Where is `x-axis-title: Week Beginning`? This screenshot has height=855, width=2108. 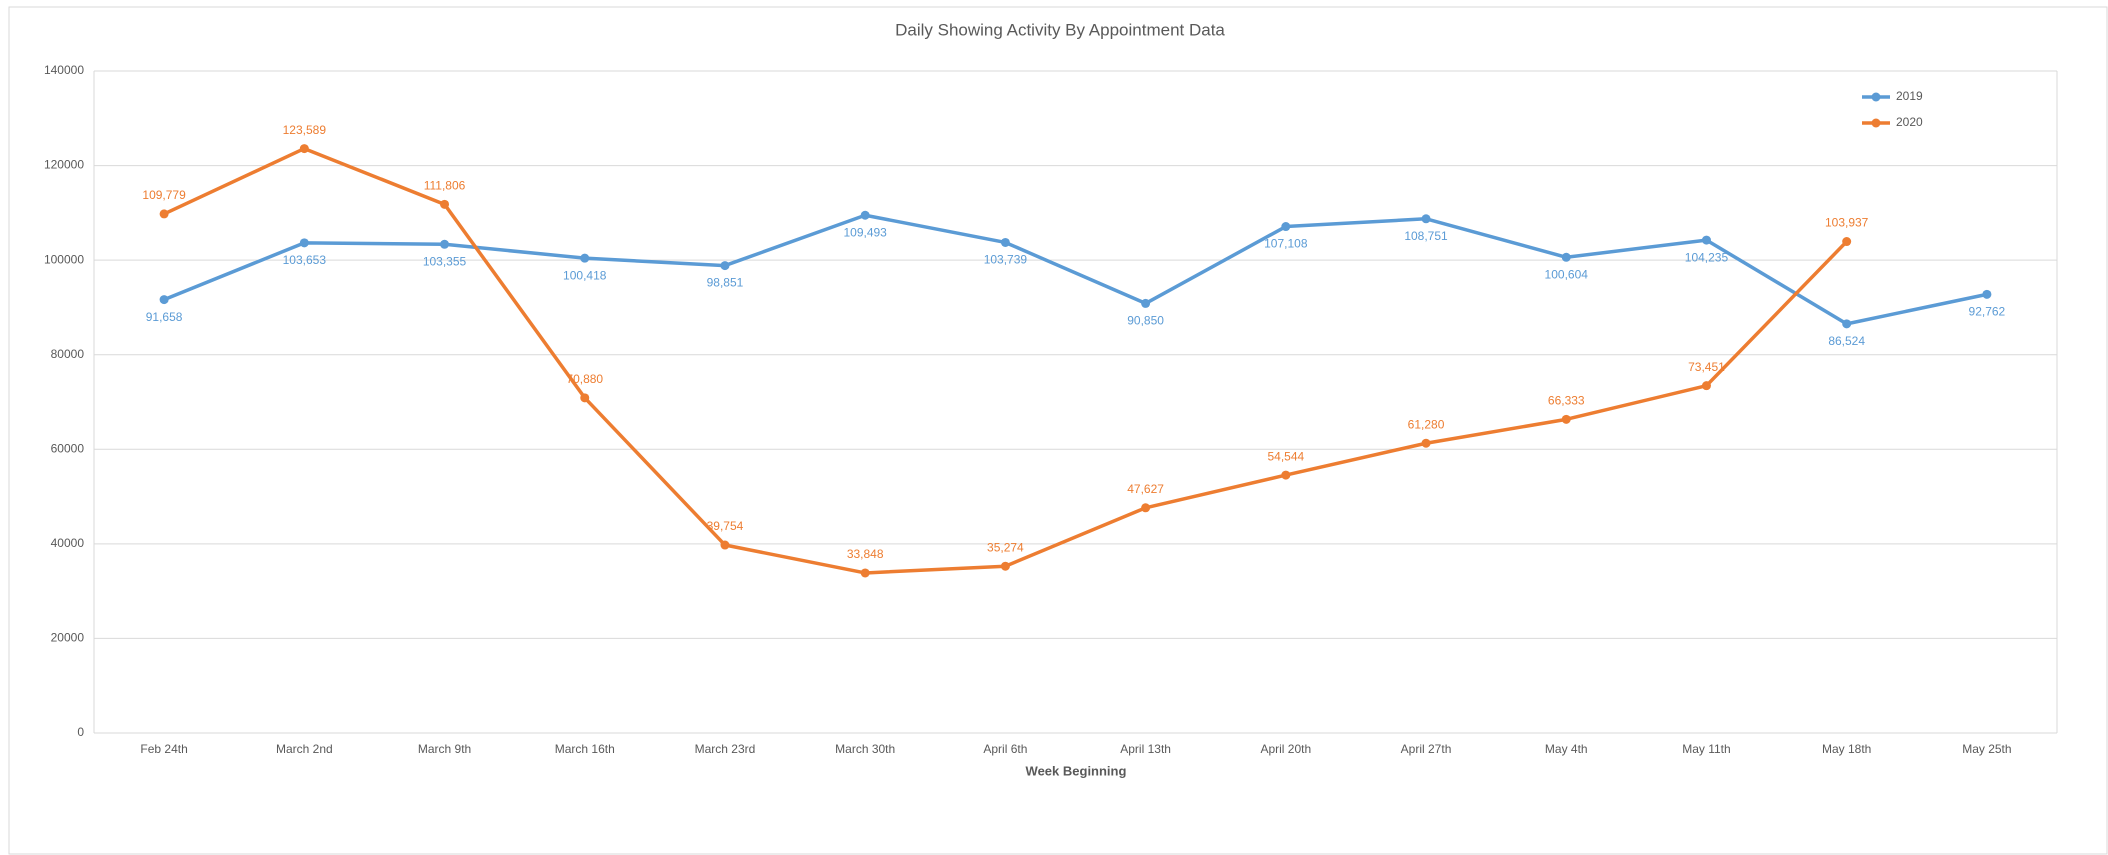 x-axis-title: Week Beginning is located at coordinates (1076, 770).